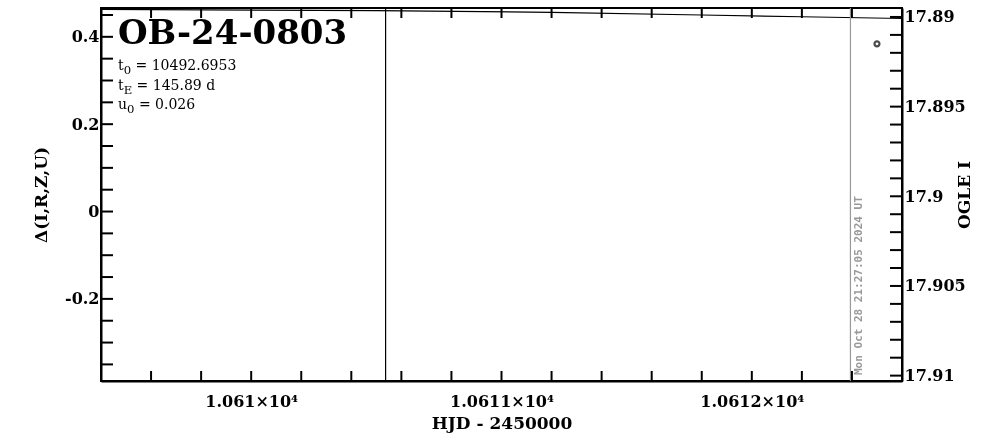 This screenshot has width=1004, height=441. Describe the element at coordinates (935, 286) in the screenshot. I see `y2-tick-label: 17.905` at that location.